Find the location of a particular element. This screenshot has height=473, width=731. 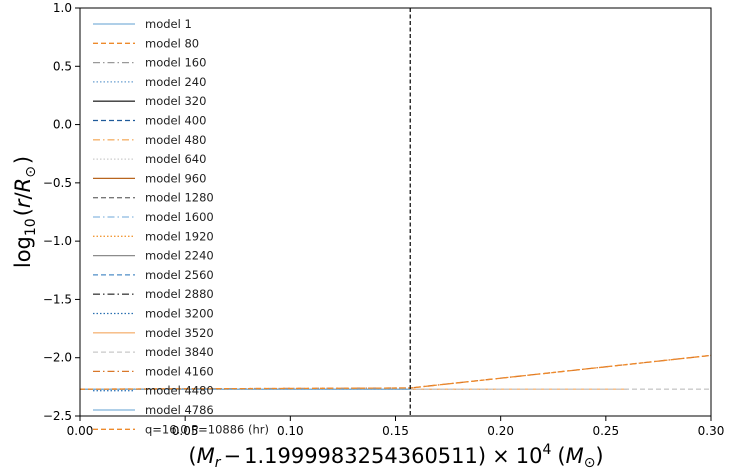

legend-label: model 640 is located at coordinates (175, 159).